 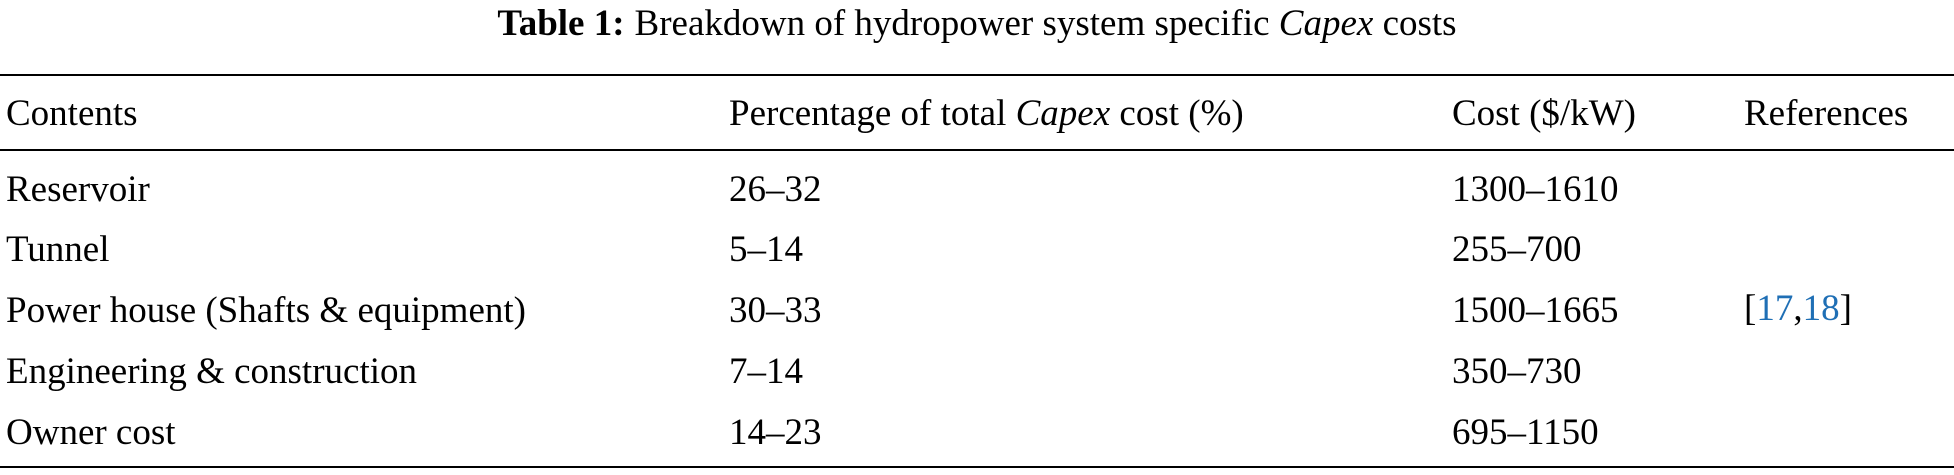 What do you see at coordinates (1535, 310) in the screenshot?
I see `table-cell: 1500–1665` at bounding box center [1535, 310].